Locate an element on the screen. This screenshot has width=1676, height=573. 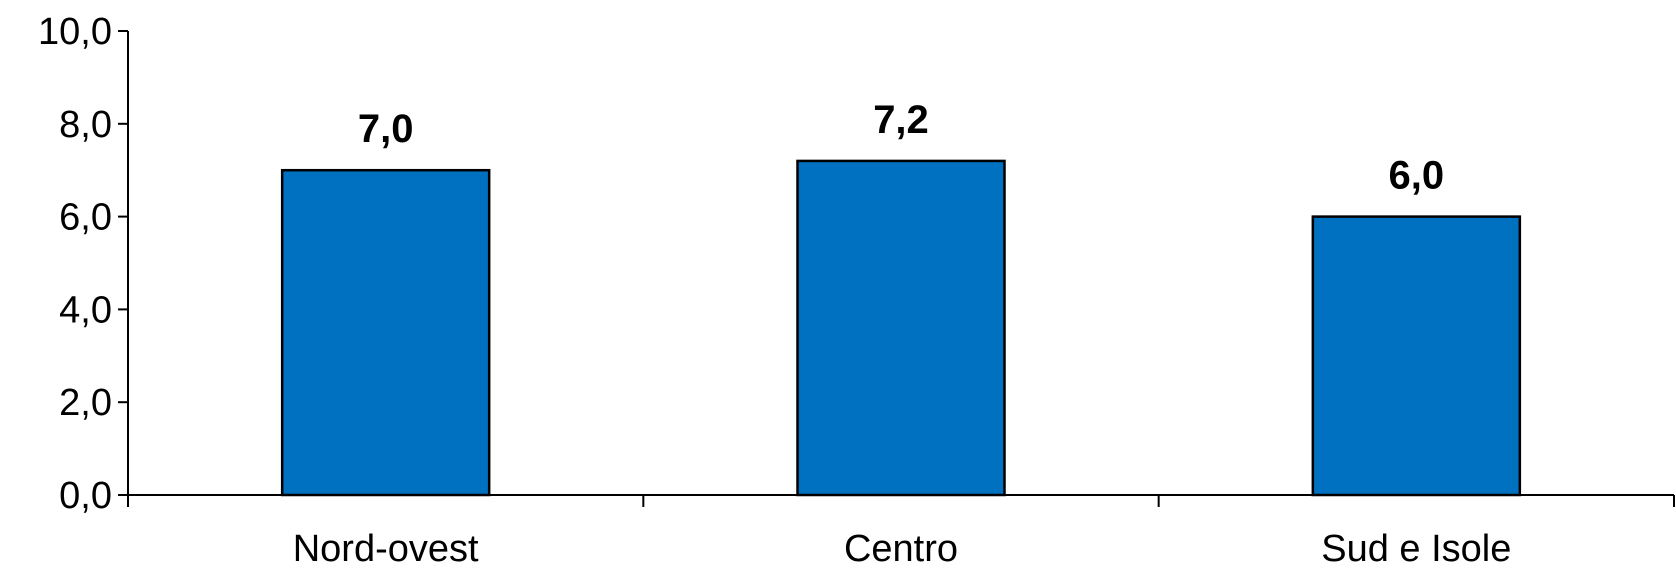
data-labels: 7,0 7,2 6,0 is located at coordinates (901, 148).